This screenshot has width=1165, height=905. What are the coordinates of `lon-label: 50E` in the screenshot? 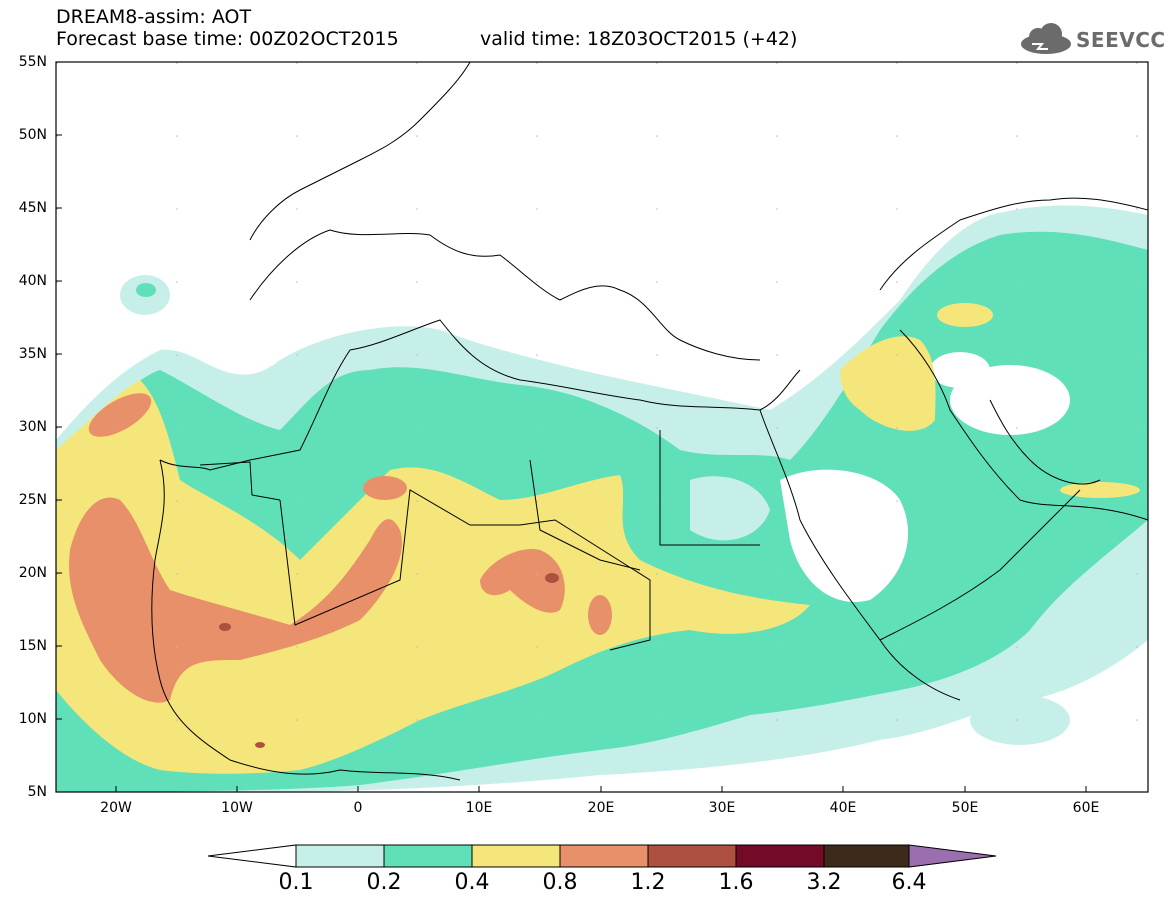 It's located at (965, 808).